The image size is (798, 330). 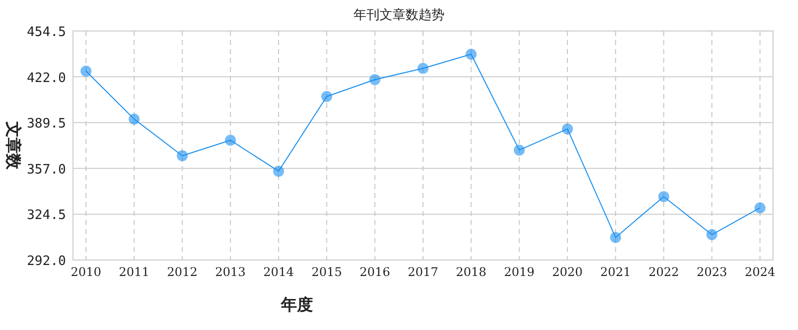 What do you see at coordinates (278, 272) in the screenshot?
I see `x-tick-label: 2014` at bounding box center [278, 272].